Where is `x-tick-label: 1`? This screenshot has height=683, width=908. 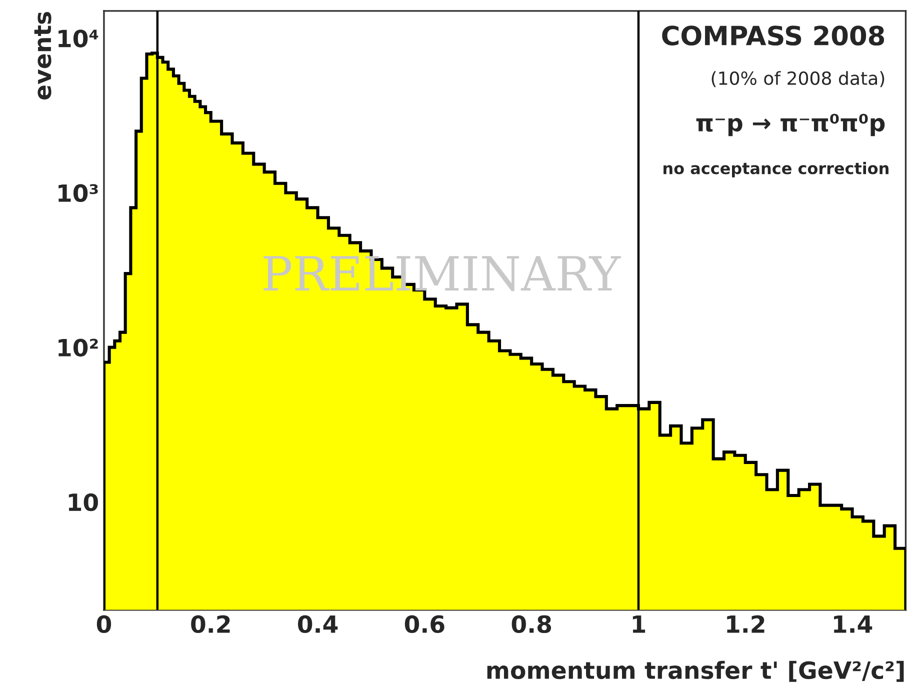 x-tick-label: 1 is located at coordinates (639, 624).